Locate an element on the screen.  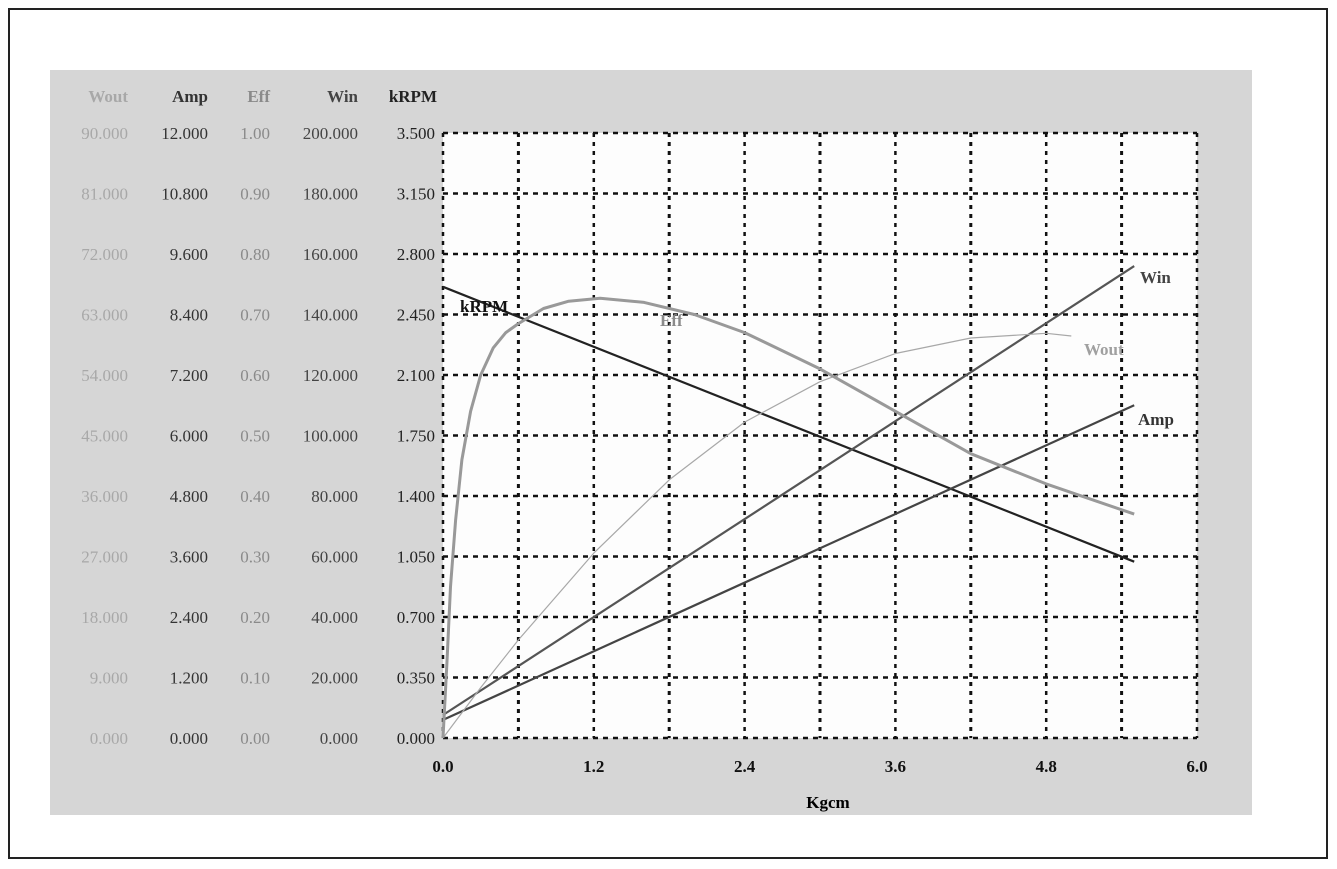
y-tick-label-krpm: 0.700 is located at coordinates (416, 617).